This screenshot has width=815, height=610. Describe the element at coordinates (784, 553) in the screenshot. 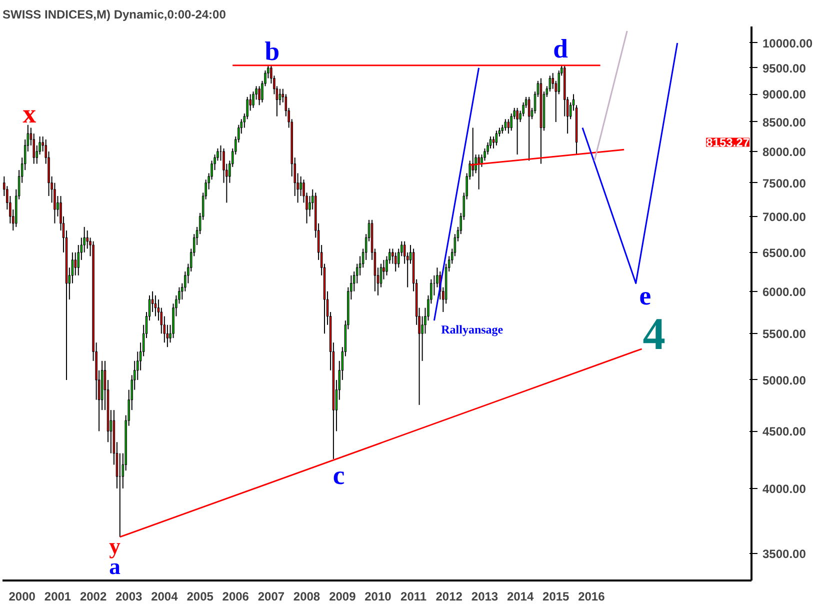

I see `y-tick-label: 3500.00` at that location.